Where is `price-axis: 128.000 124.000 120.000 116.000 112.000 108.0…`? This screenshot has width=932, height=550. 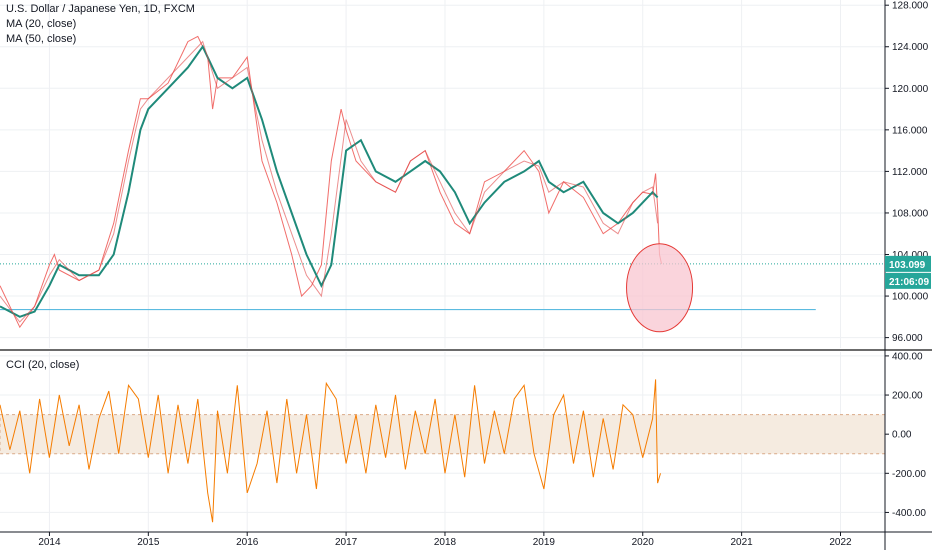 price-axis: 128.000 124.000 120.000 116.000 112.000 108.0… is located at coordinates (907, 172).